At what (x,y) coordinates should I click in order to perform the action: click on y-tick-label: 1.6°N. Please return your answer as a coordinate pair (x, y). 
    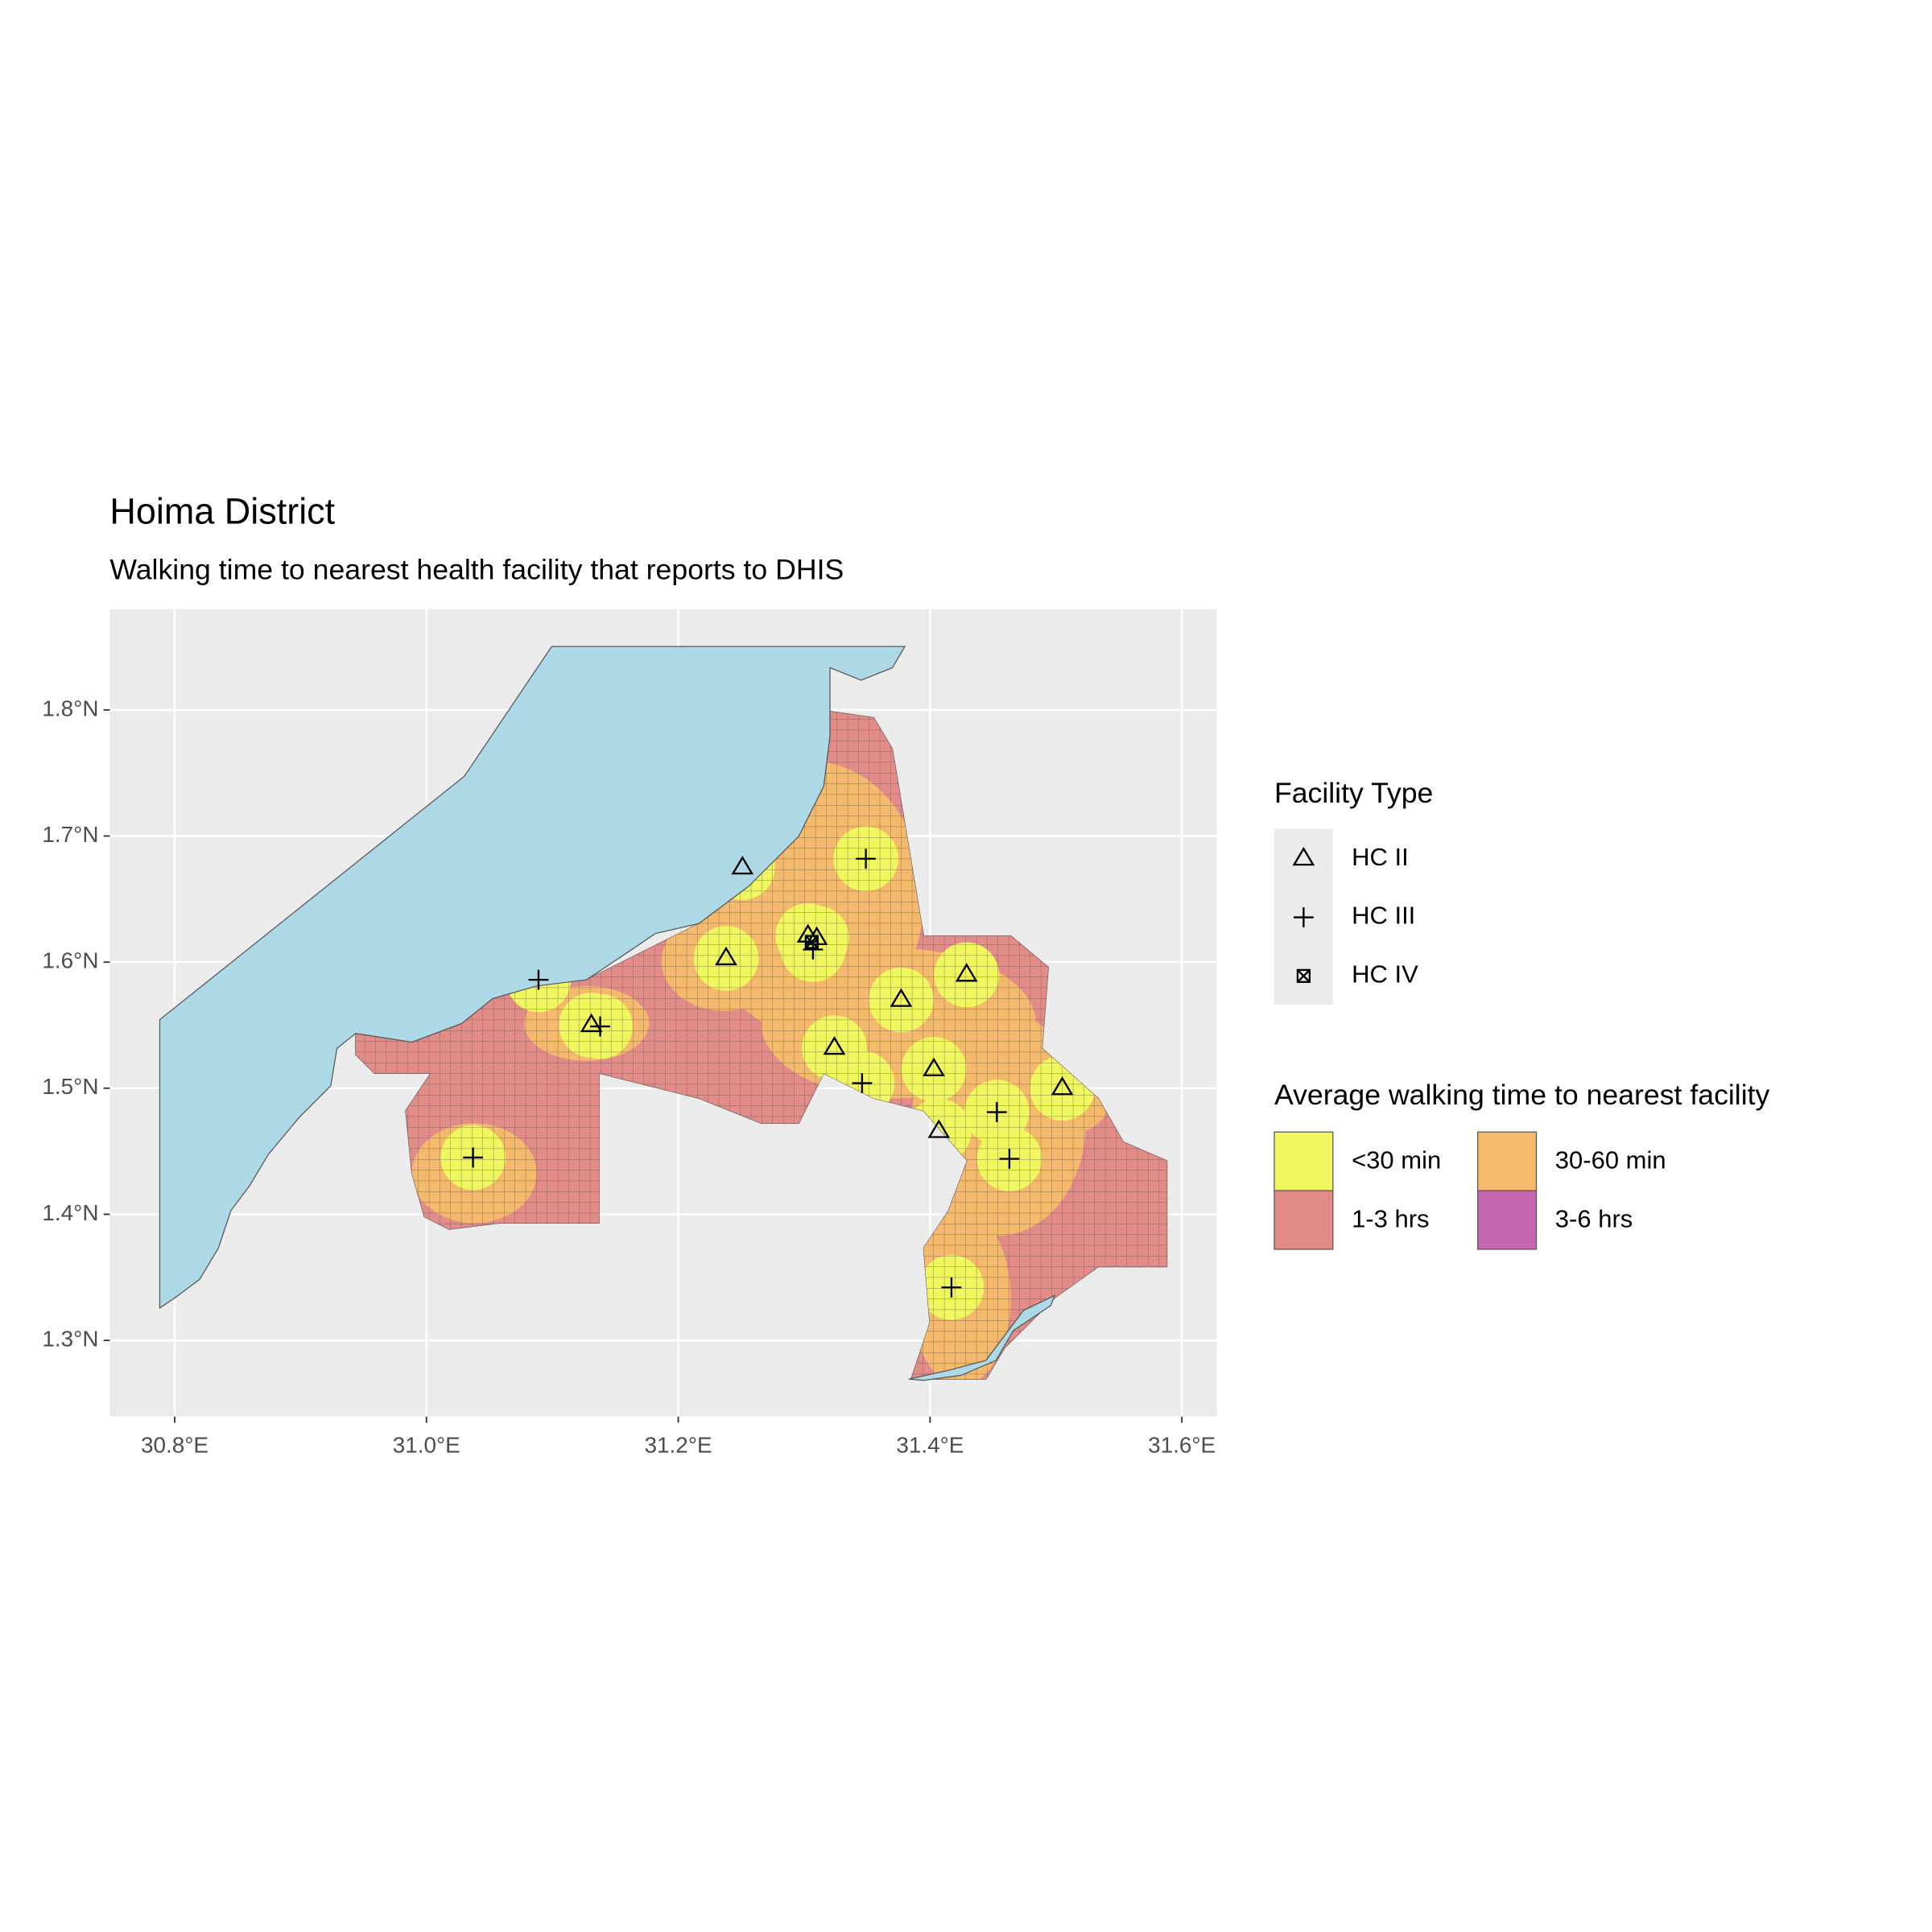
    Looking at the image, I should click on (70, 960).